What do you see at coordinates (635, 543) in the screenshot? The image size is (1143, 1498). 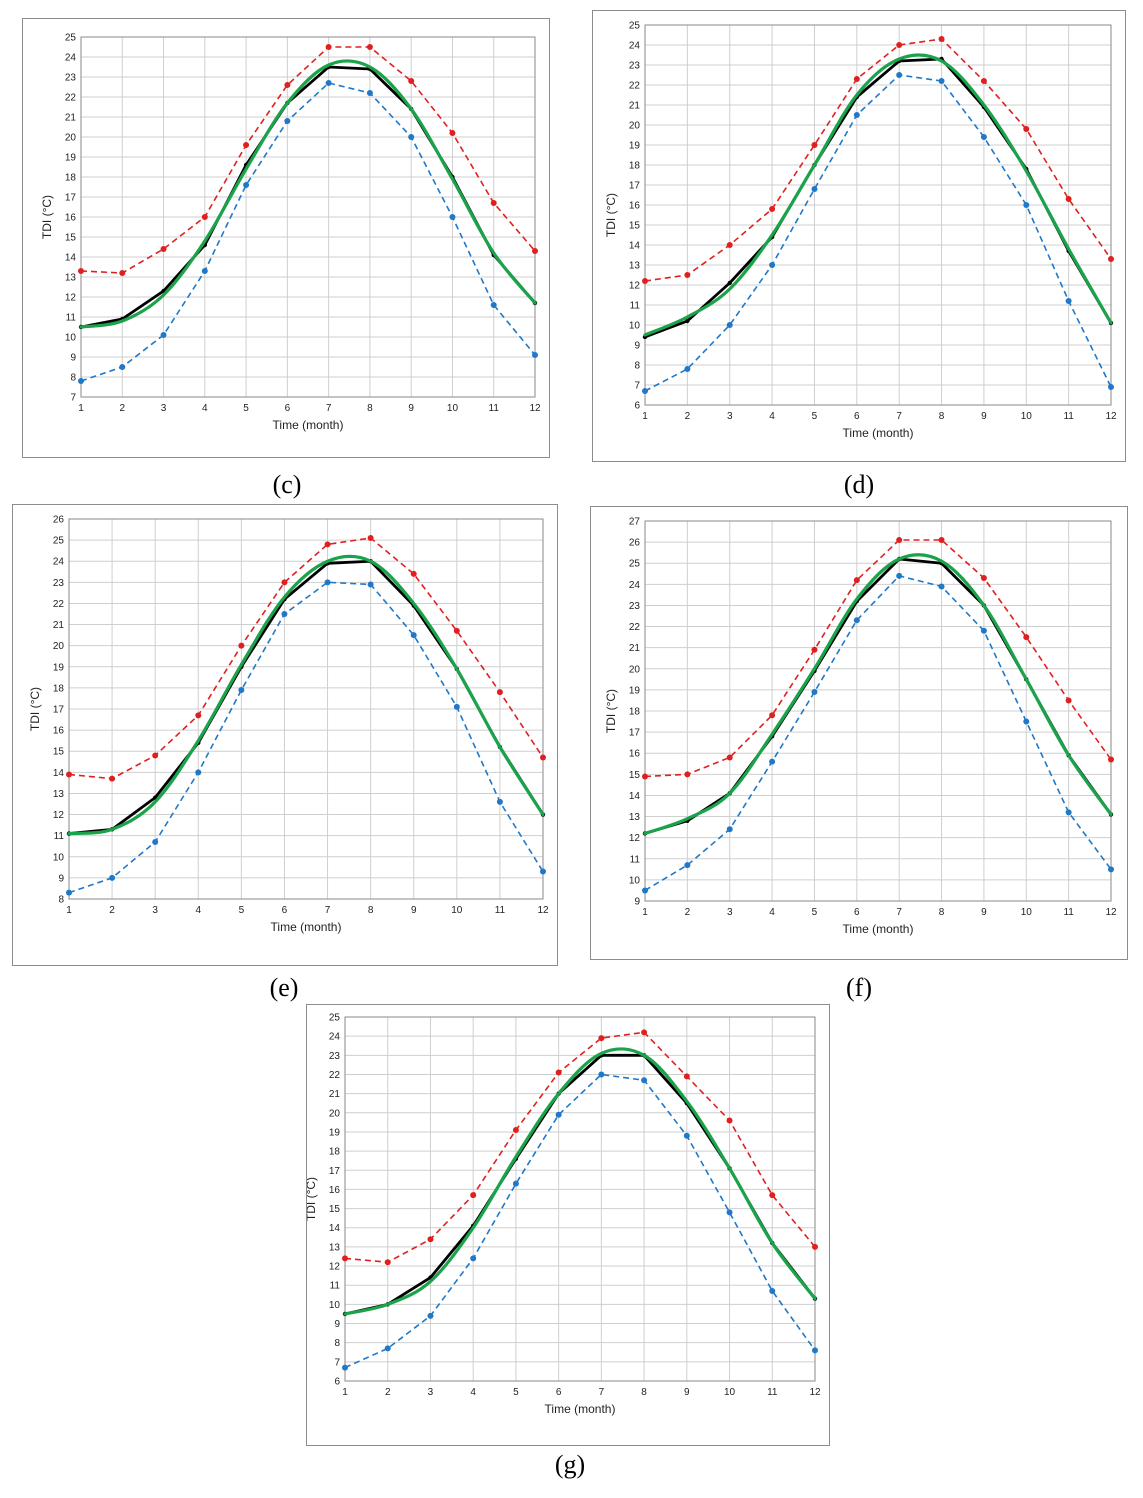 I see `y-tick-label: 26` at bounding box center [635, 543].